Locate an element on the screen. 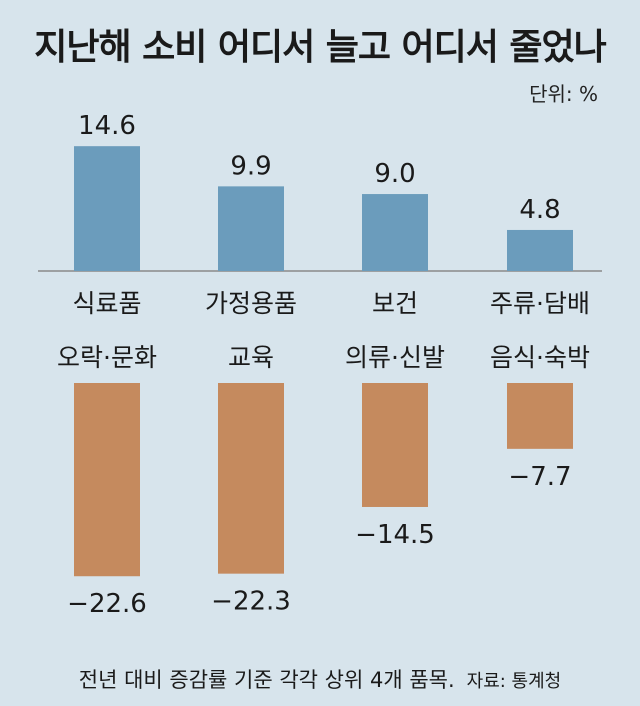  value-label-decrease-0: −22.6 is located at coordinates (107, 604).